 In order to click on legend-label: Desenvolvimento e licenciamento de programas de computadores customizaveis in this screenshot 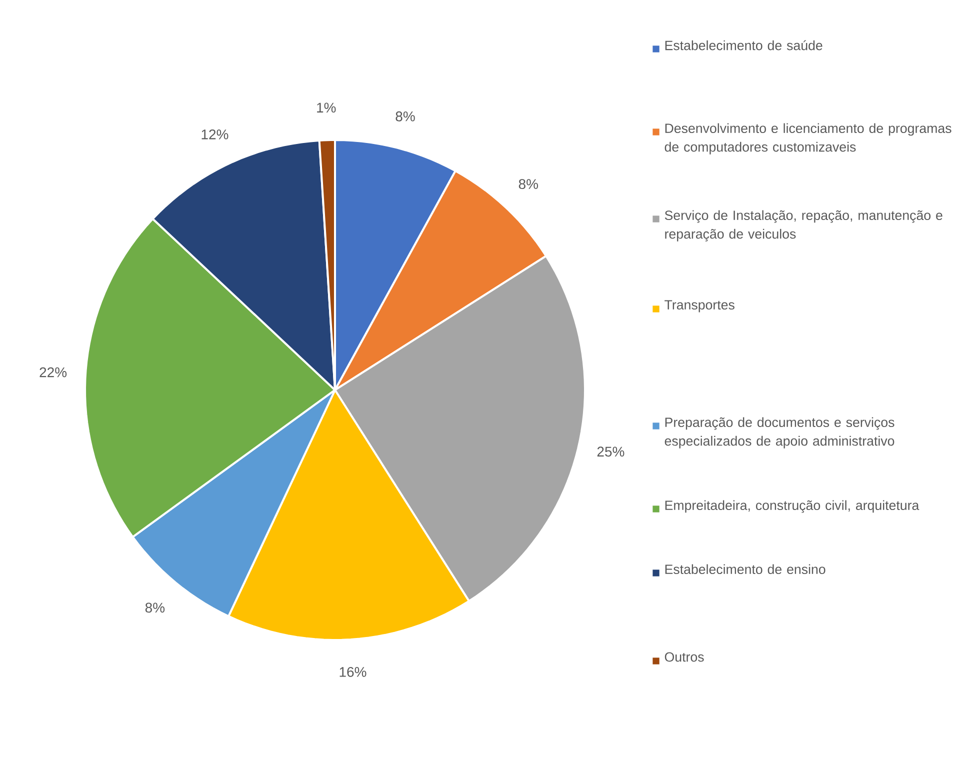, I will do `click(808, 138)`.